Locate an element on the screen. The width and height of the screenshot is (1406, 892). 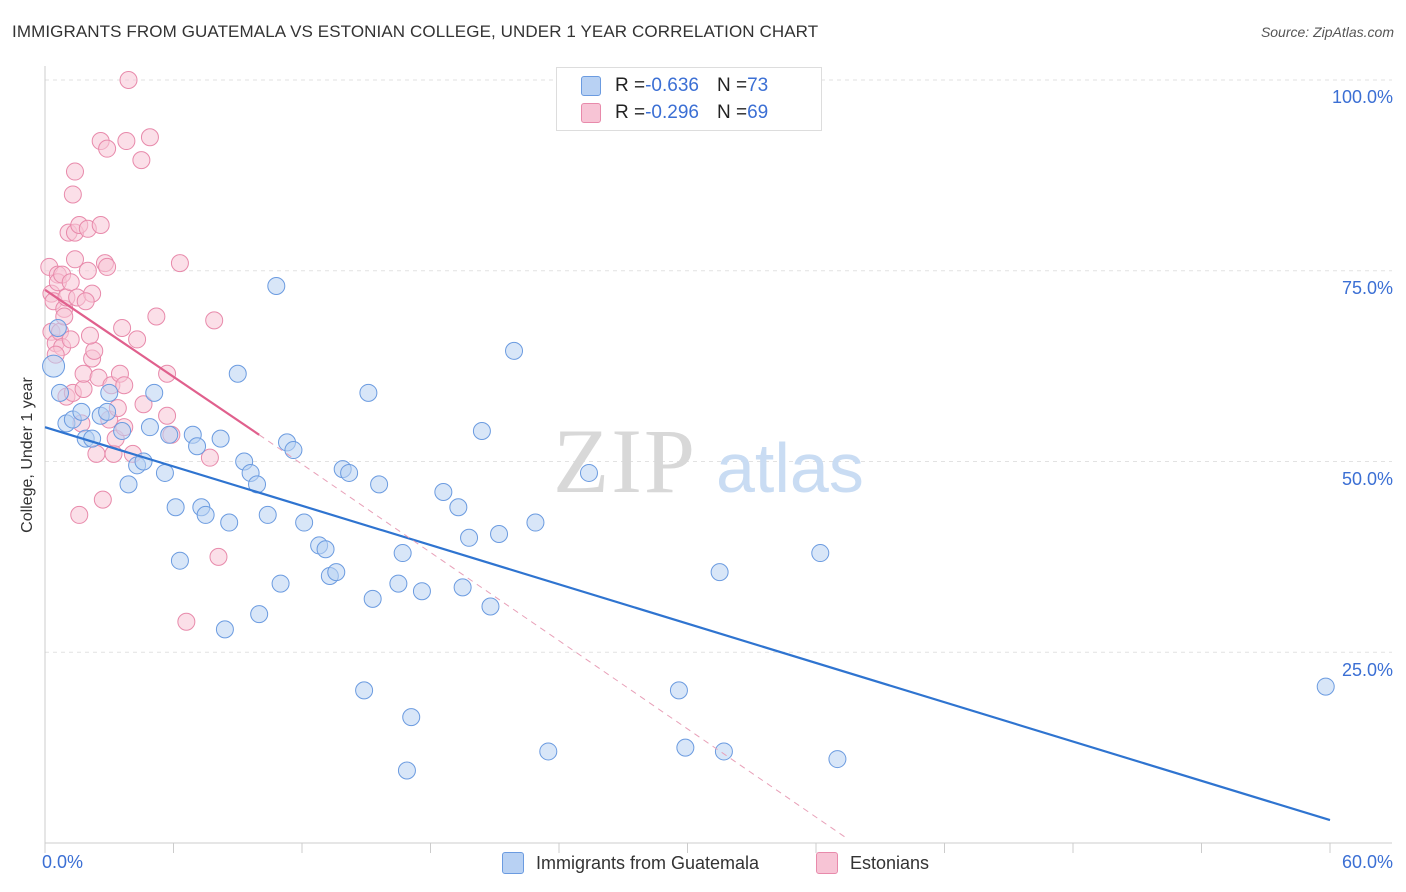
legend-swatch-guatemala is located at coordinates (513, 863).